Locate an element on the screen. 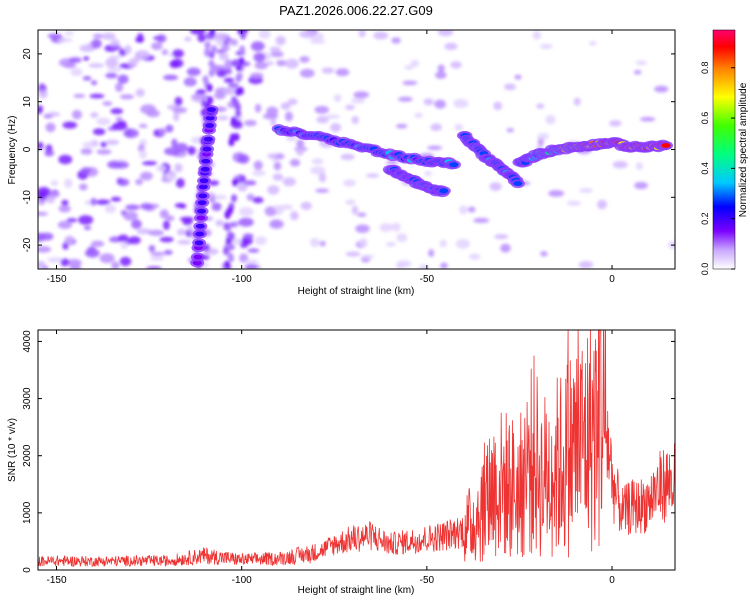  chart-title: PAZ1.2026.006.22.27.G09 is located at coordinates (356, 10).